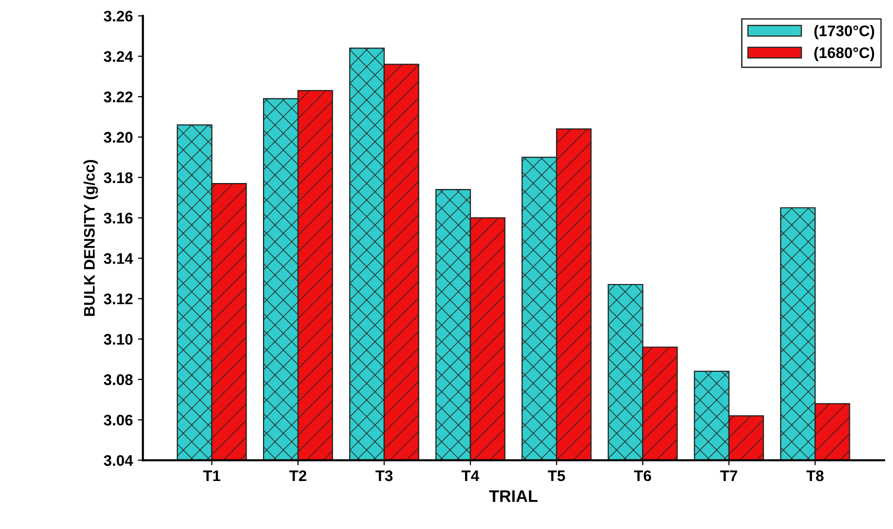  I want to click on y-tick-label: 3.26, so click(118, 16).